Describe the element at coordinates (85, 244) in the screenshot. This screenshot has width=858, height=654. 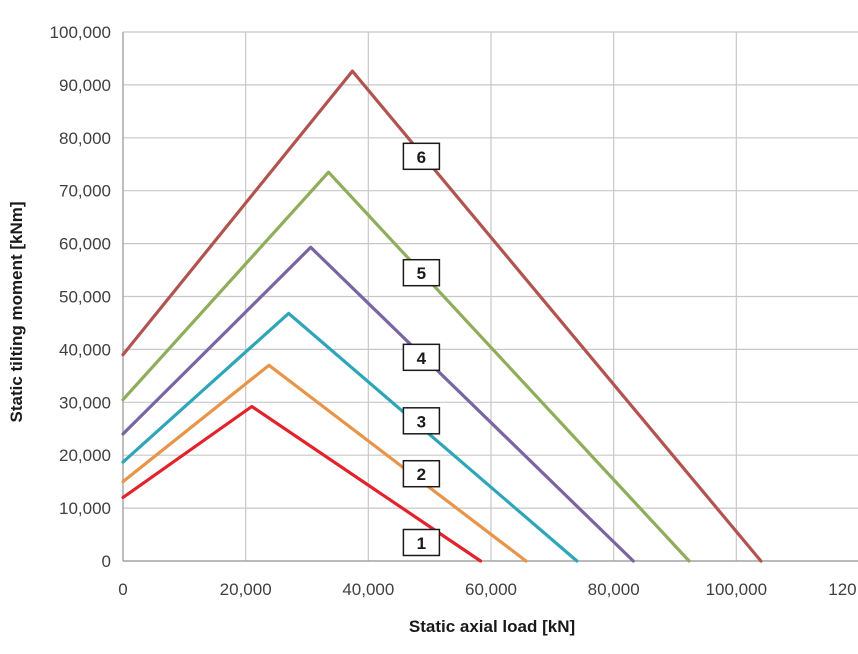
I see `y-tick-label: 60,000` at that location.